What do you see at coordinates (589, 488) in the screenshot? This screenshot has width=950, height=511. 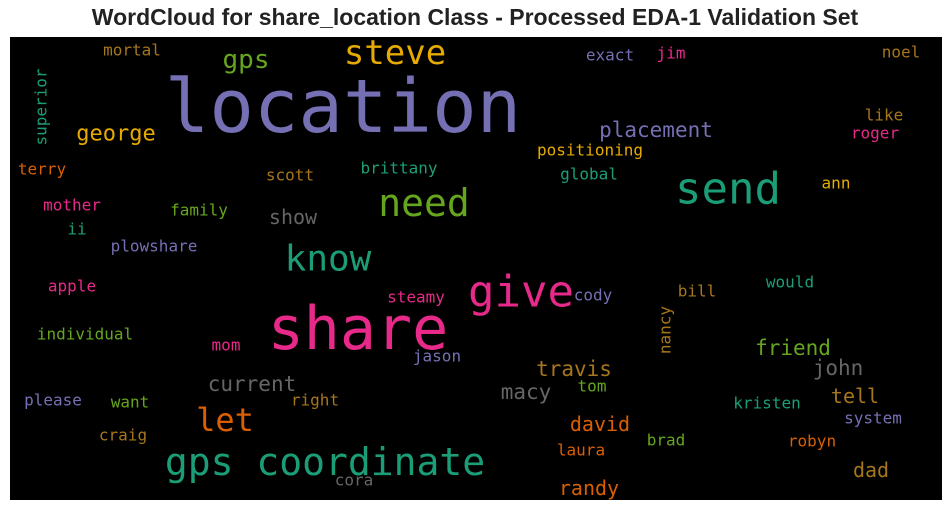 I see `word-randy: randy` at bounding box center [589, 488].